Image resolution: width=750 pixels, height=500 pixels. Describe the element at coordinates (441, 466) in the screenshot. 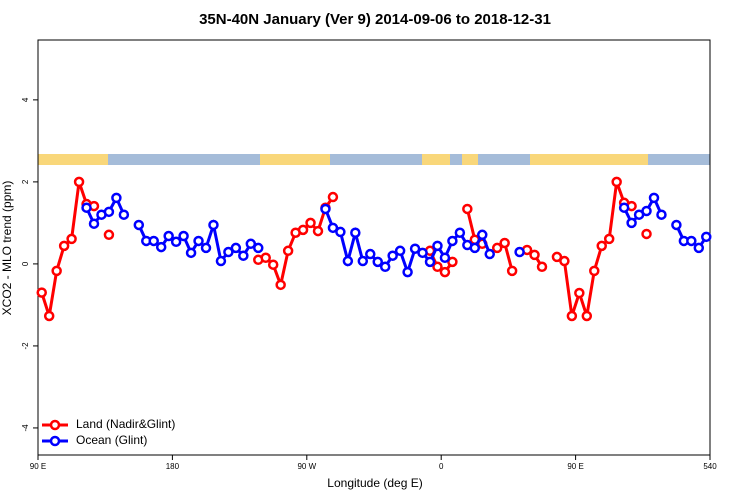

I see `x-tick-label: 0` at that location.